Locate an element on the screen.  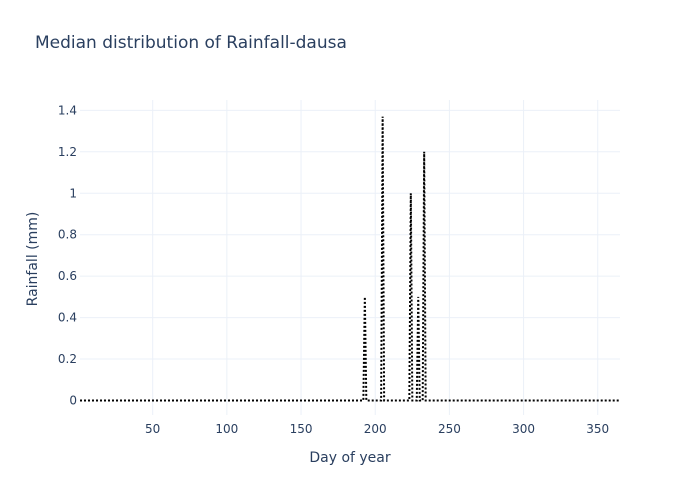
y-tick-label: 0.2 is located at coordinates (67, 359).